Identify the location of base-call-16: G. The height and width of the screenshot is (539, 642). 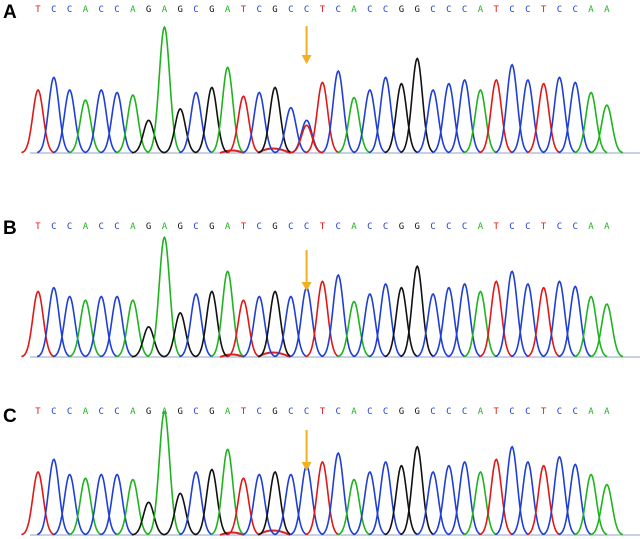
(274, 10).